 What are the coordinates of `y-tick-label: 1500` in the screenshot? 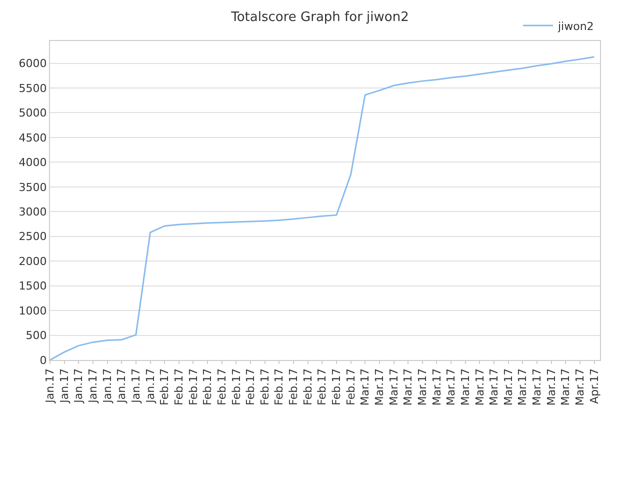 It's located at (32, 286).